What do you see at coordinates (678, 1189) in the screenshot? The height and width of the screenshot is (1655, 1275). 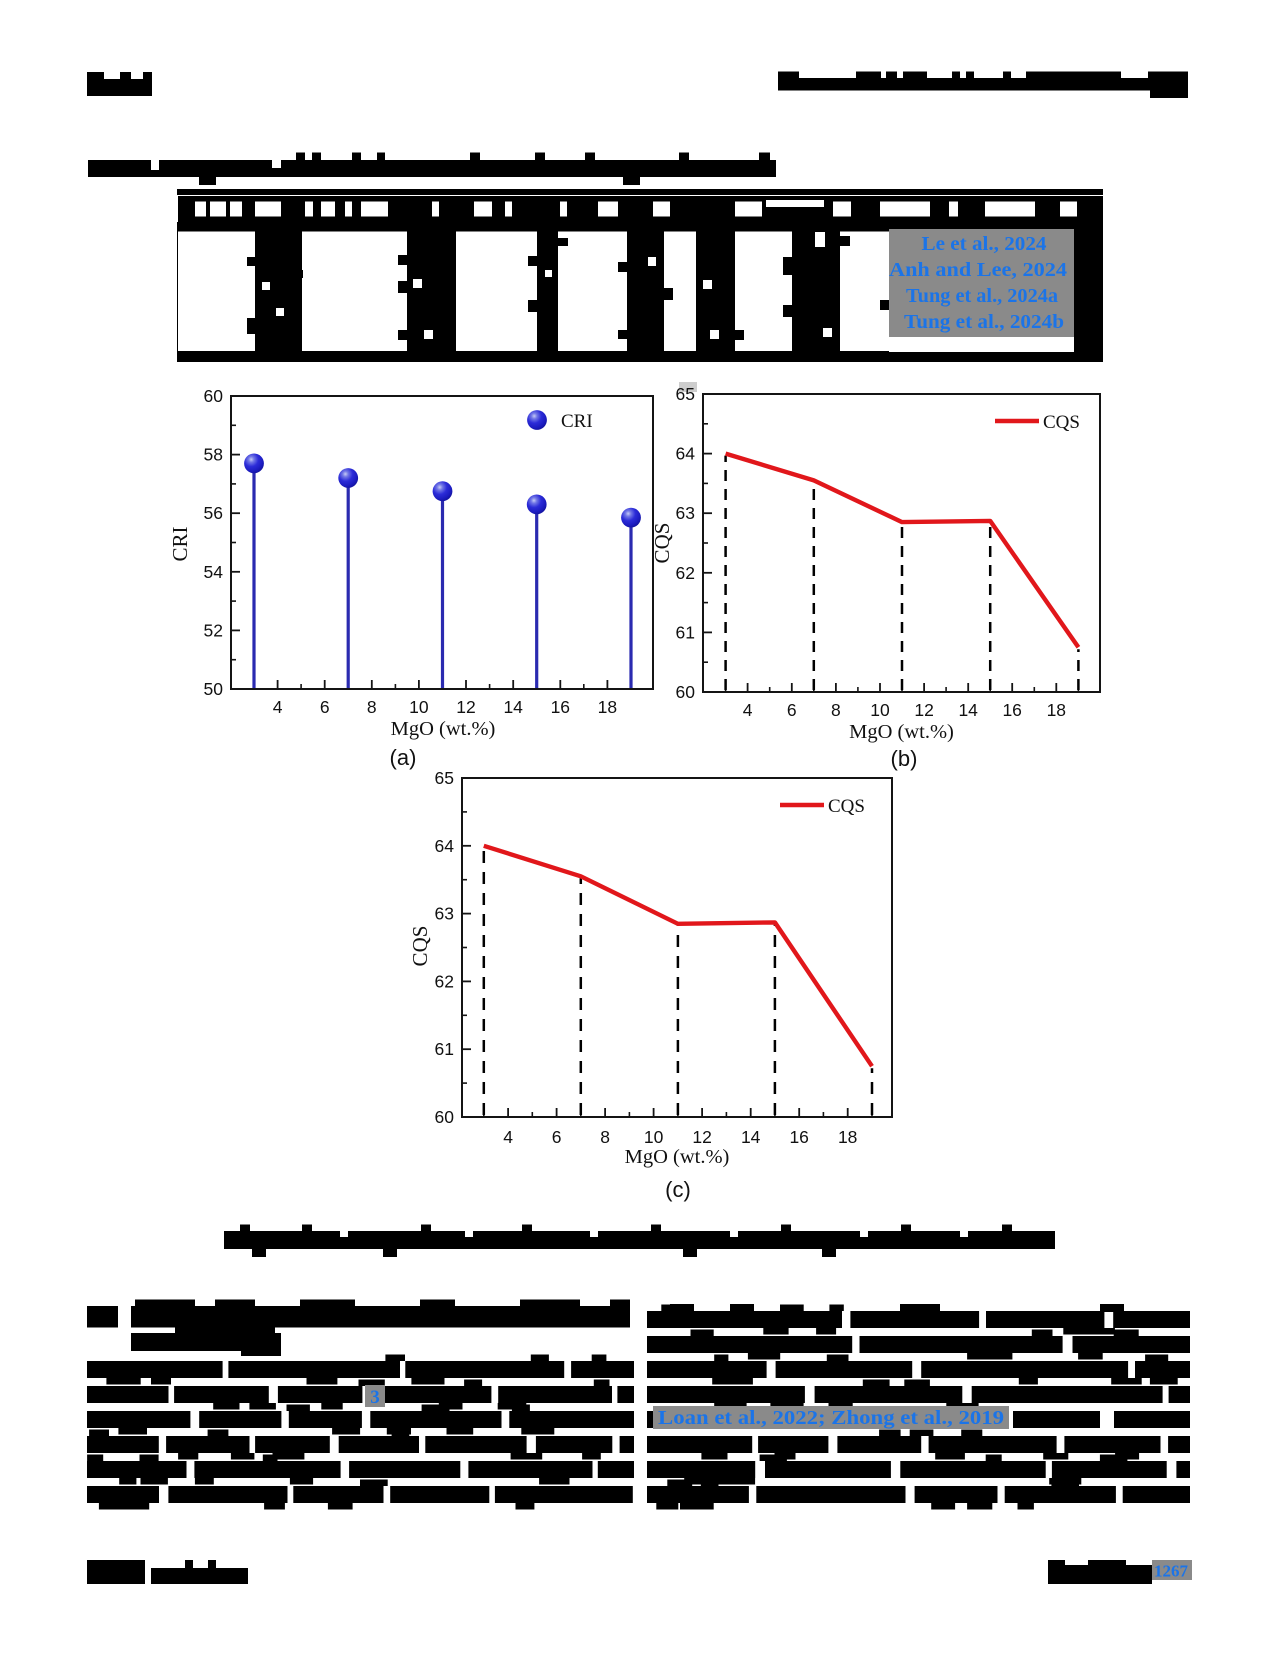 I see `svg-text: (c)` at bounding box center [678, 1189].